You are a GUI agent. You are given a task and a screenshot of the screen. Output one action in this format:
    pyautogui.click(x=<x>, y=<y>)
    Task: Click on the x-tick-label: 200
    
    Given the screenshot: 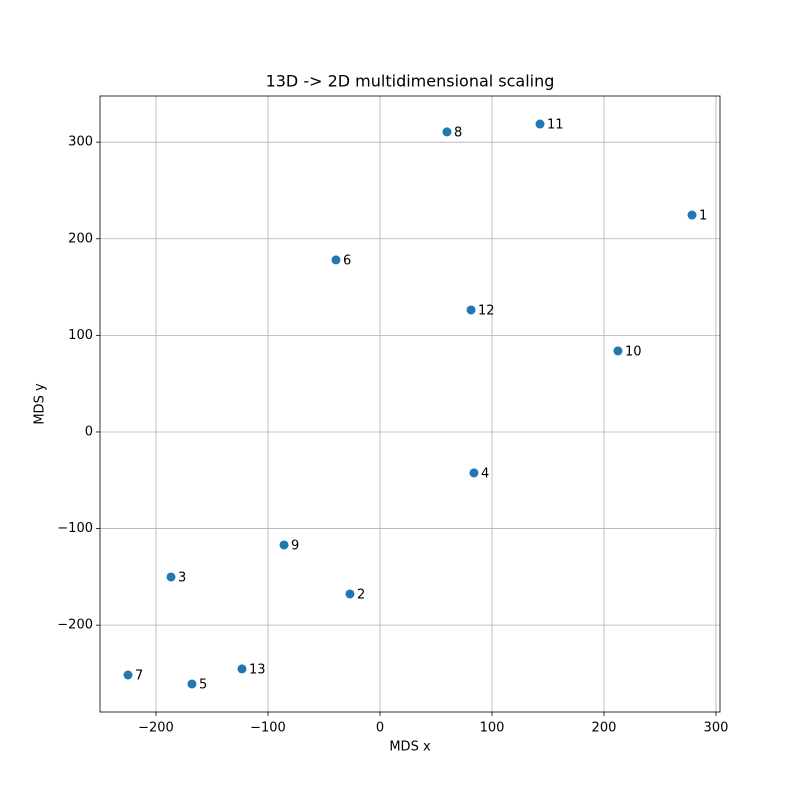 What is the action you would take?
    pyautogui.click(x=604, y=728)
    